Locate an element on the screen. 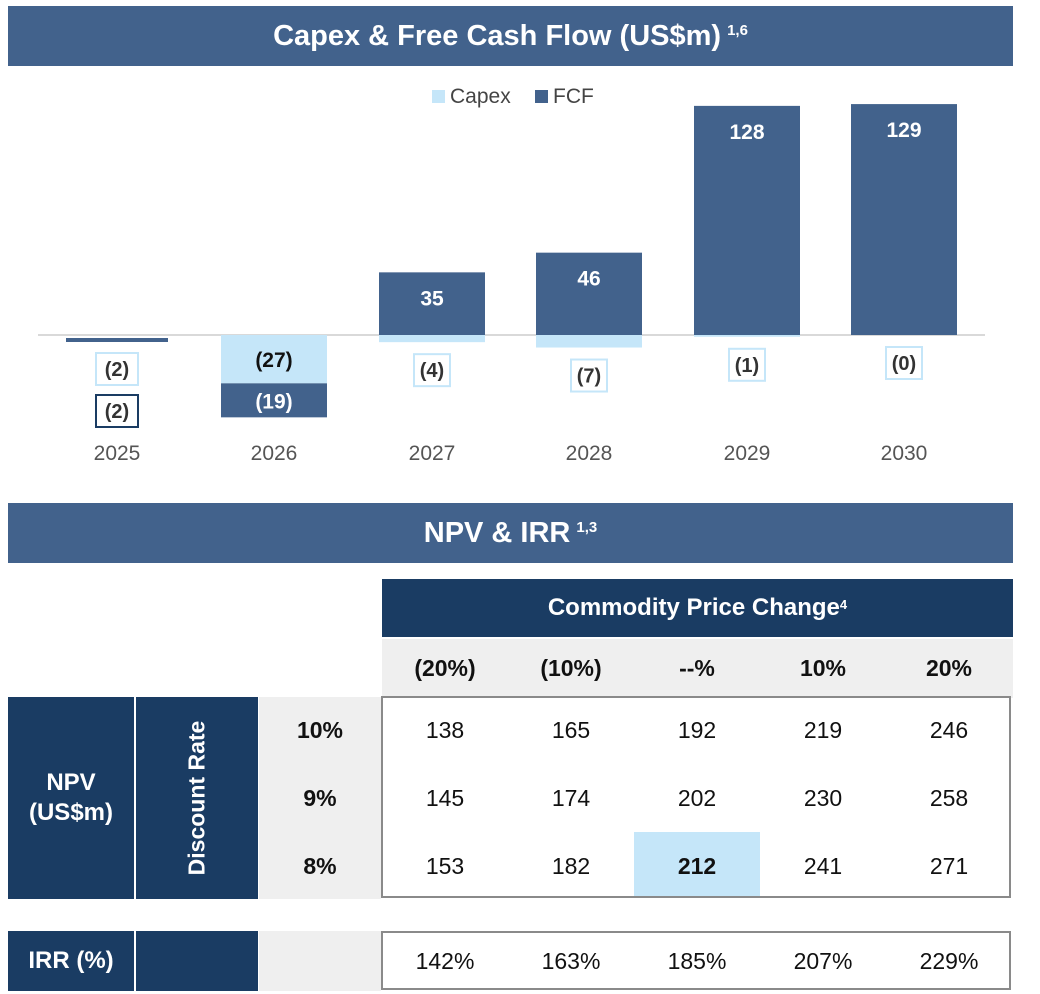 The image size is (1040, 994). irr-label: IRR (%) is located at coordinates (71, 961).